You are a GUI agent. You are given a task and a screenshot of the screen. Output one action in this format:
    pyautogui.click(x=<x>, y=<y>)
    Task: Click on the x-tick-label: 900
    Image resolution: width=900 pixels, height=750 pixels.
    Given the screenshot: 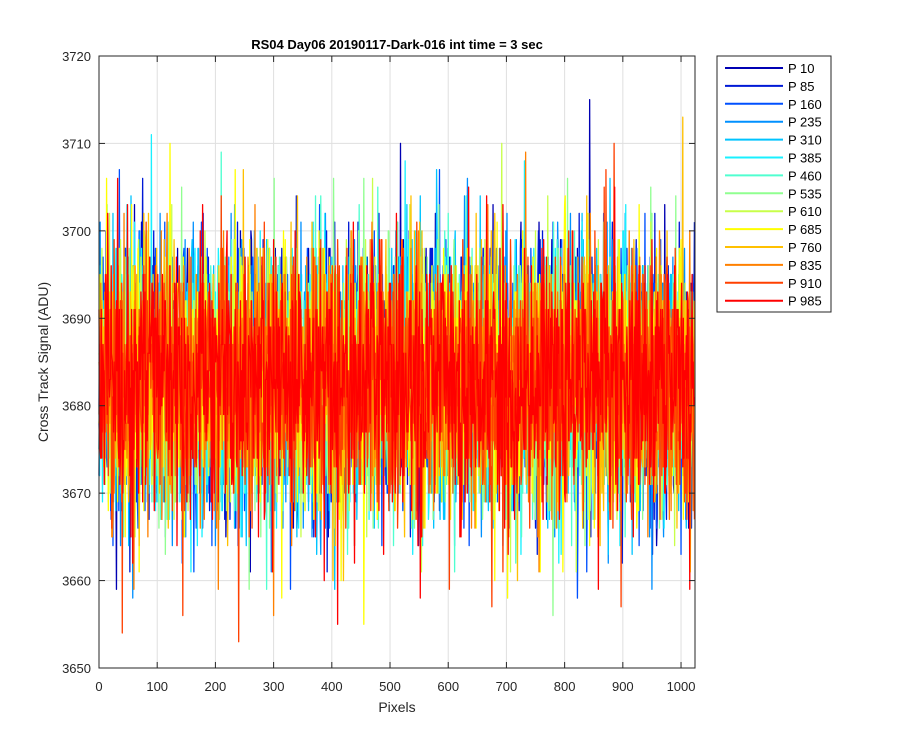 What is the action you would take?
    pyautogui.click(x=623, y=686)
    